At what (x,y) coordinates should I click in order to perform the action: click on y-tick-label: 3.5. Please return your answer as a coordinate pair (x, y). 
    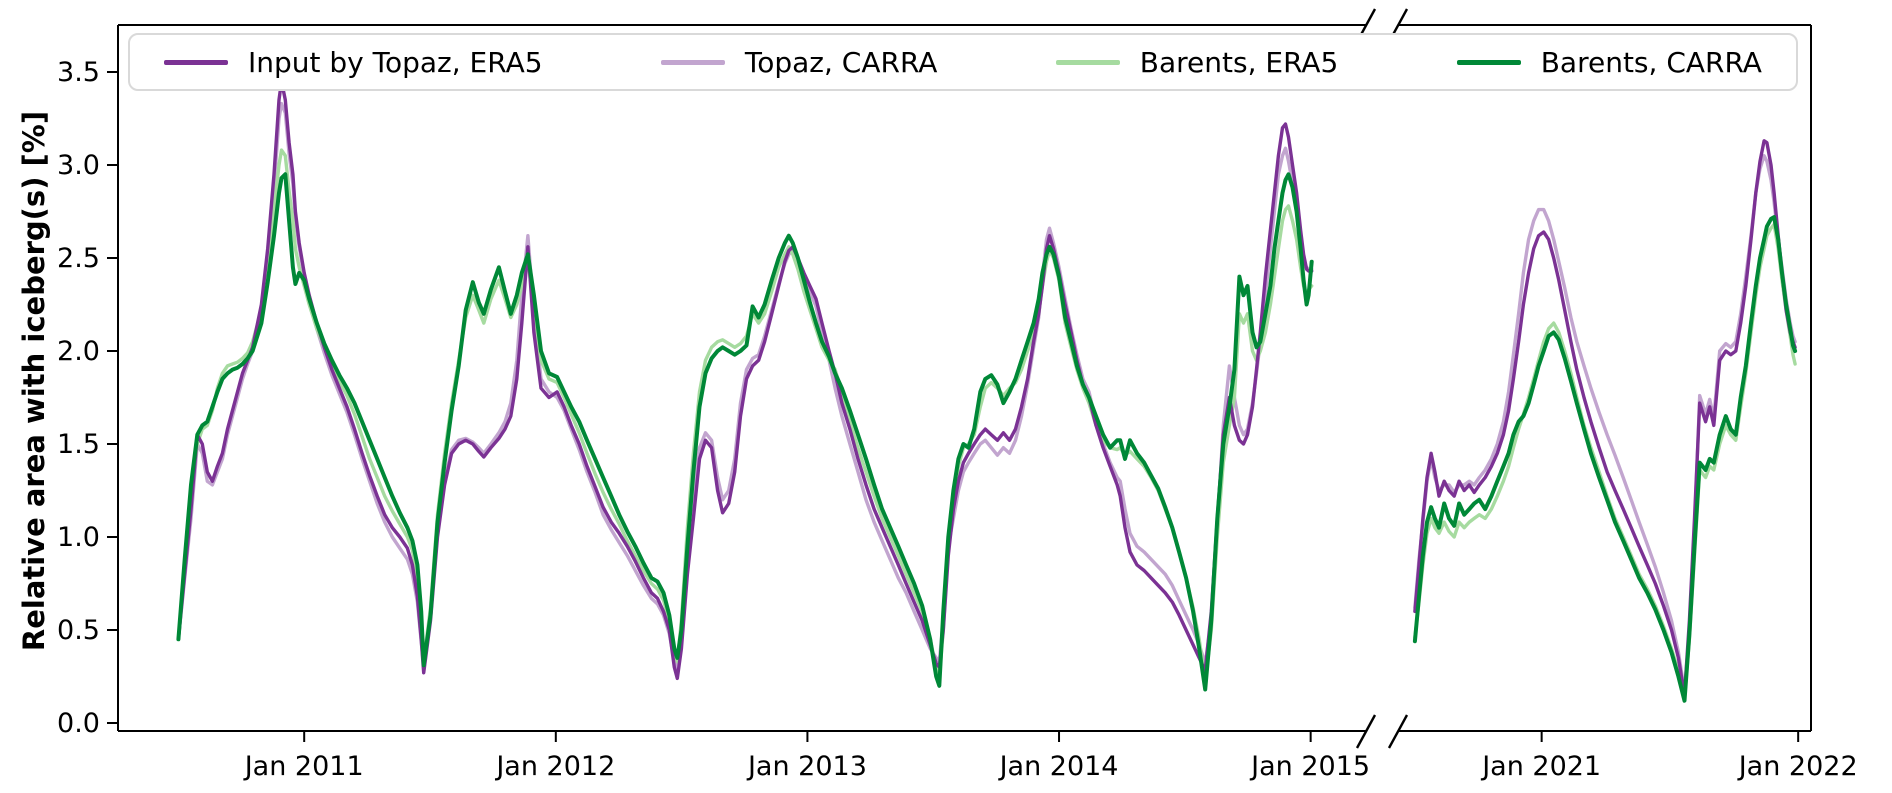
    Looking at the image, I should click on (78, 72).